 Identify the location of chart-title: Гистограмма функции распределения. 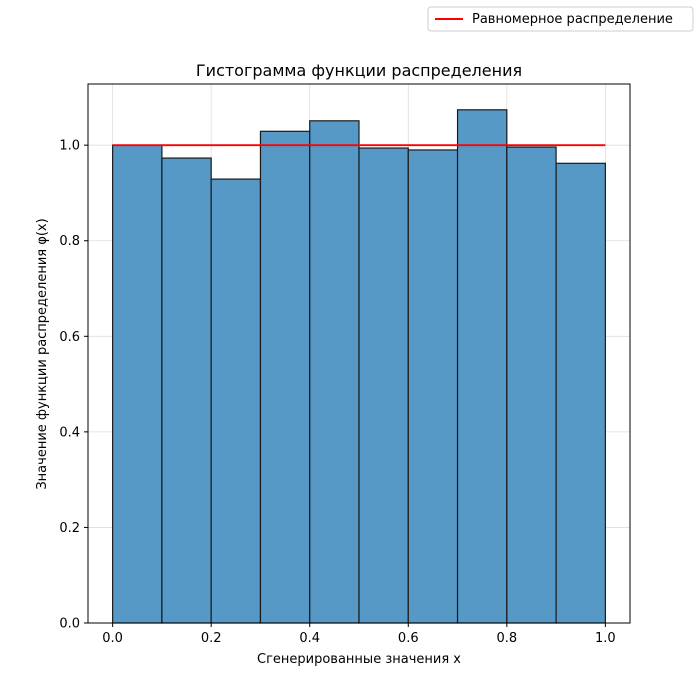
(359, 70).